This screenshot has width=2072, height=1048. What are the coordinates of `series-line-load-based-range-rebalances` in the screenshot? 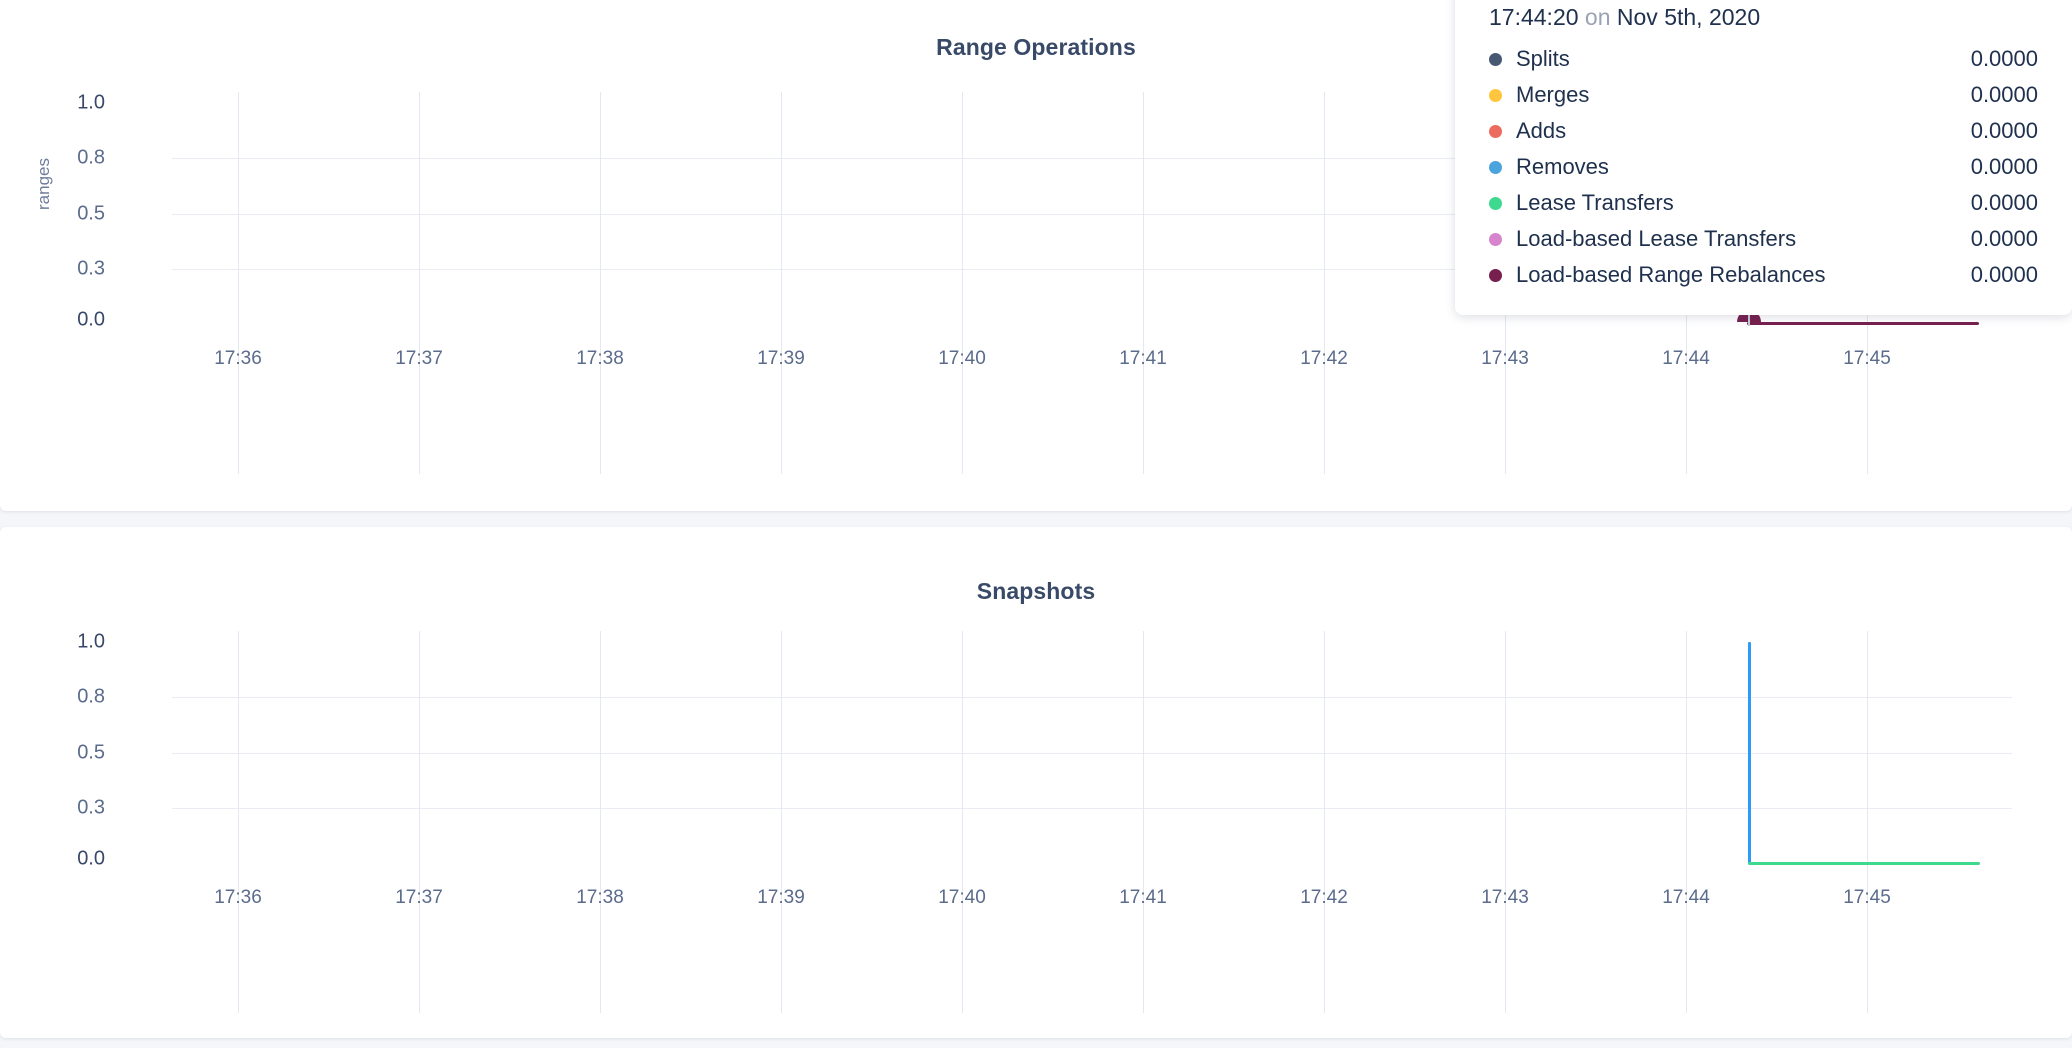 It's located at (1863, 323).